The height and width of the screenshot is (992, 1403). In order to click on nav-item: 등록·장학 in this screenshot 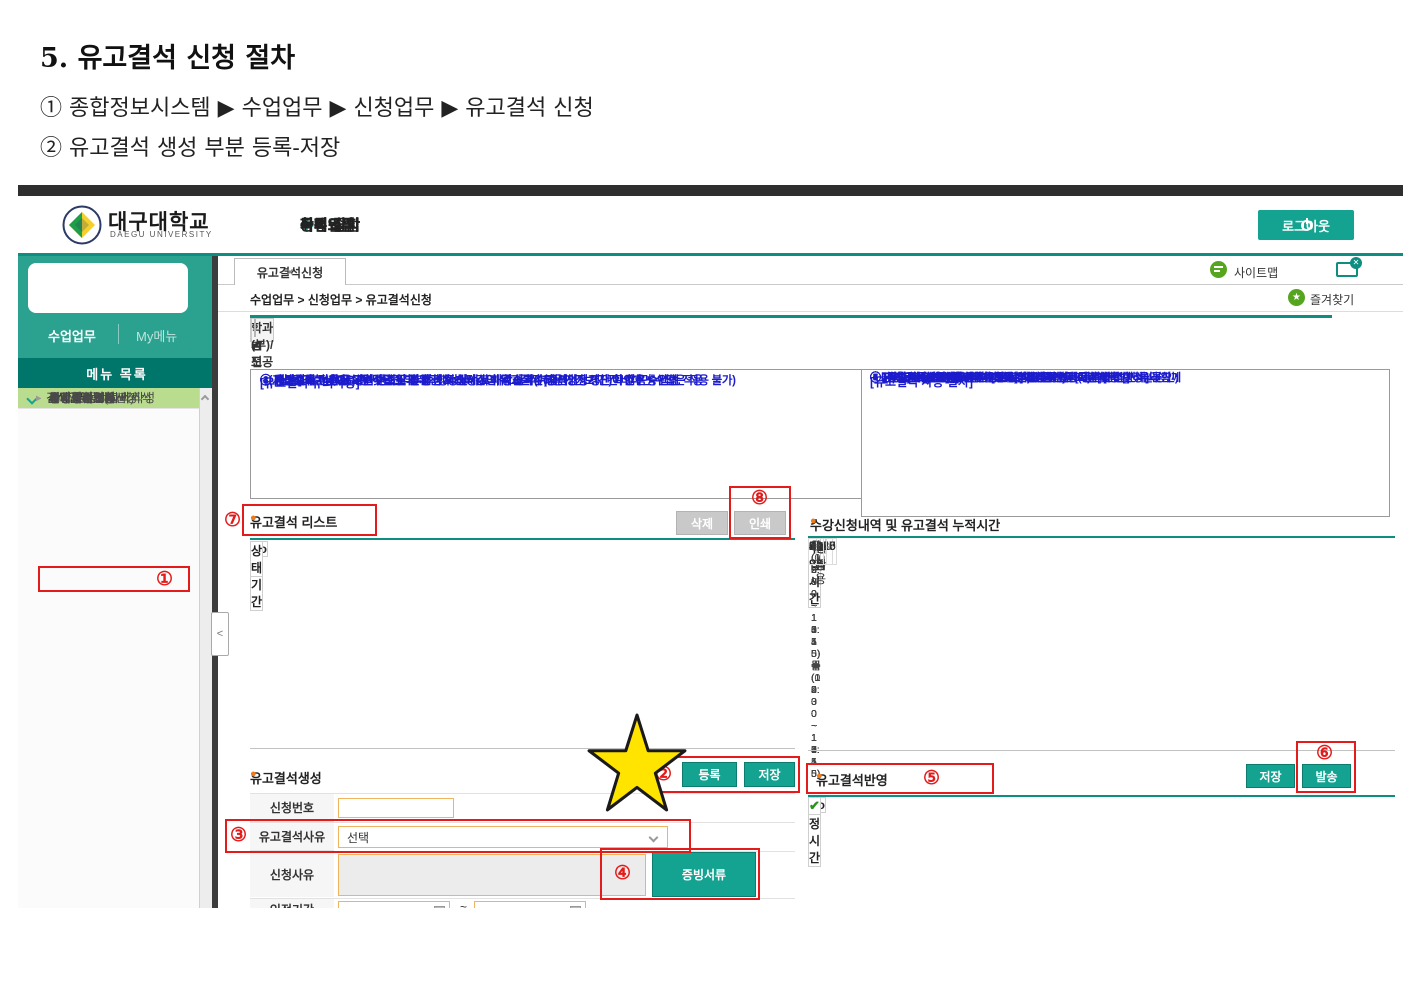, I will do `click(330, 225)`.